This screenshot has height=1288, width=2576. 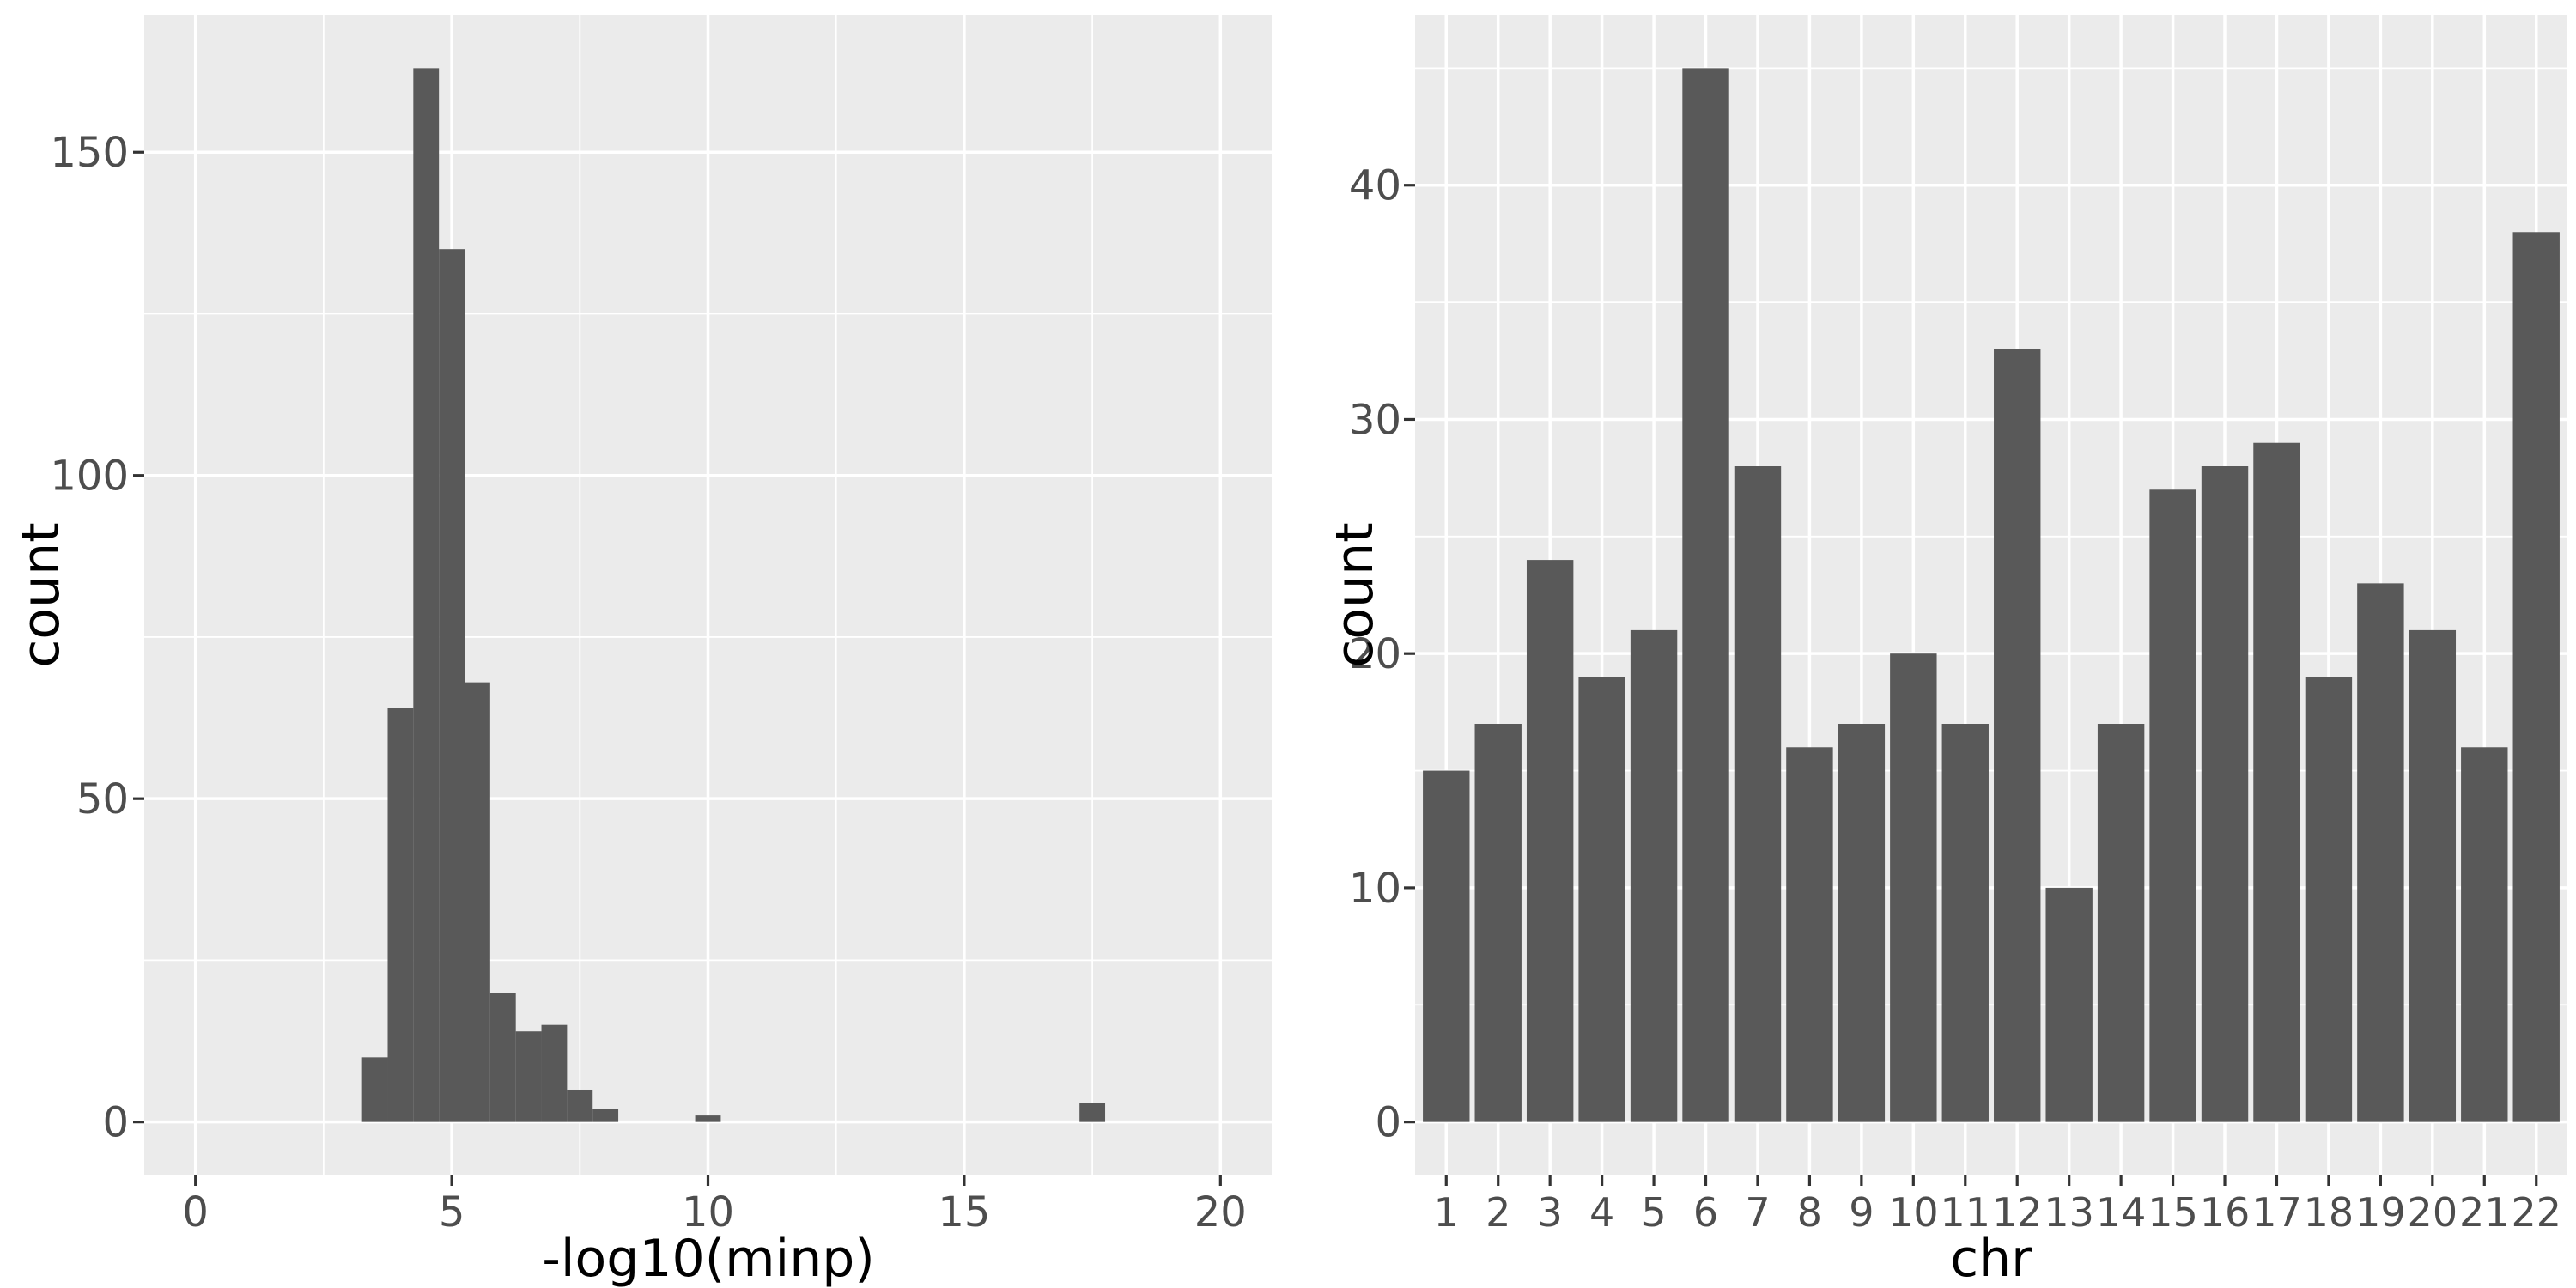 I want to click on y-axis-tick-label: 100, so click(x=90, y=477).